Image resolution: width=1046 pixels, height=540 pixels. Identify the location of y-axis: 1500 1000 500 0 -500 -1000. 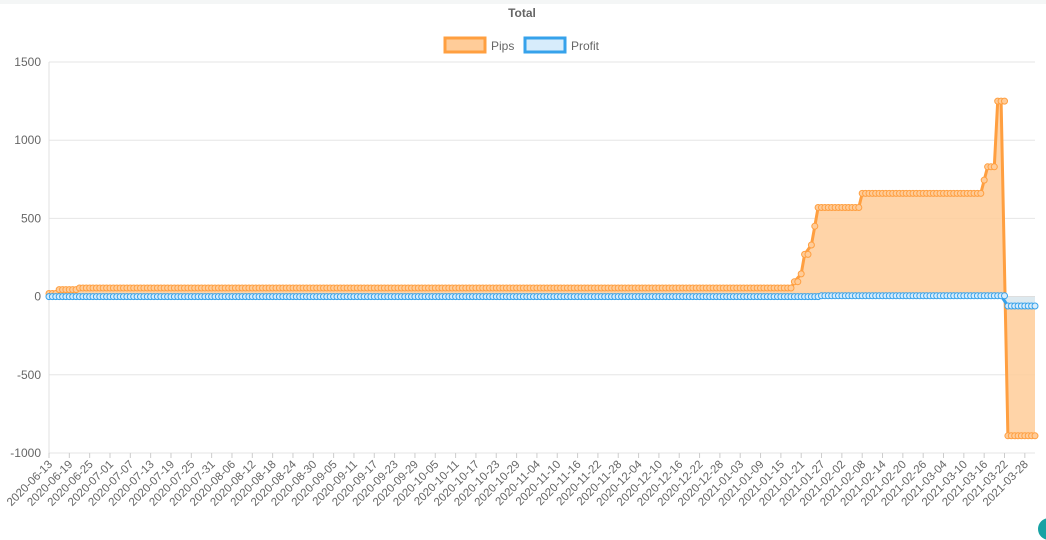
(25, 257).